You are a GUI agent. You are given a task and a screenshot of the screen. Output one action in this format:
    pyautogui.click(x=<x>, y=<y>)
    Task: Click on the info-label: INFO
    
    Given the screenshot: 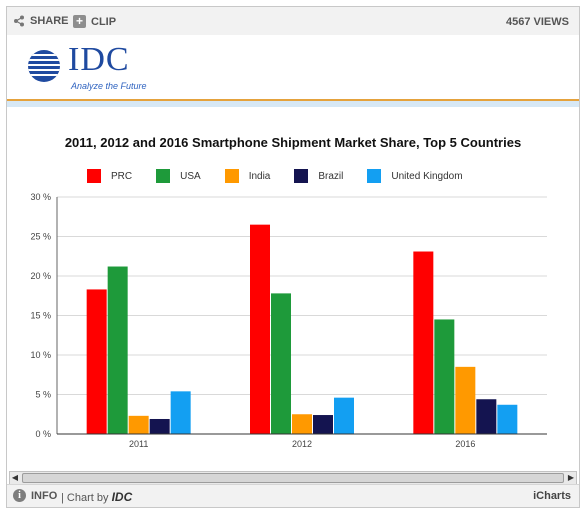 What is the action you would take?
    pyautogui.click(x=44, y=495)
    